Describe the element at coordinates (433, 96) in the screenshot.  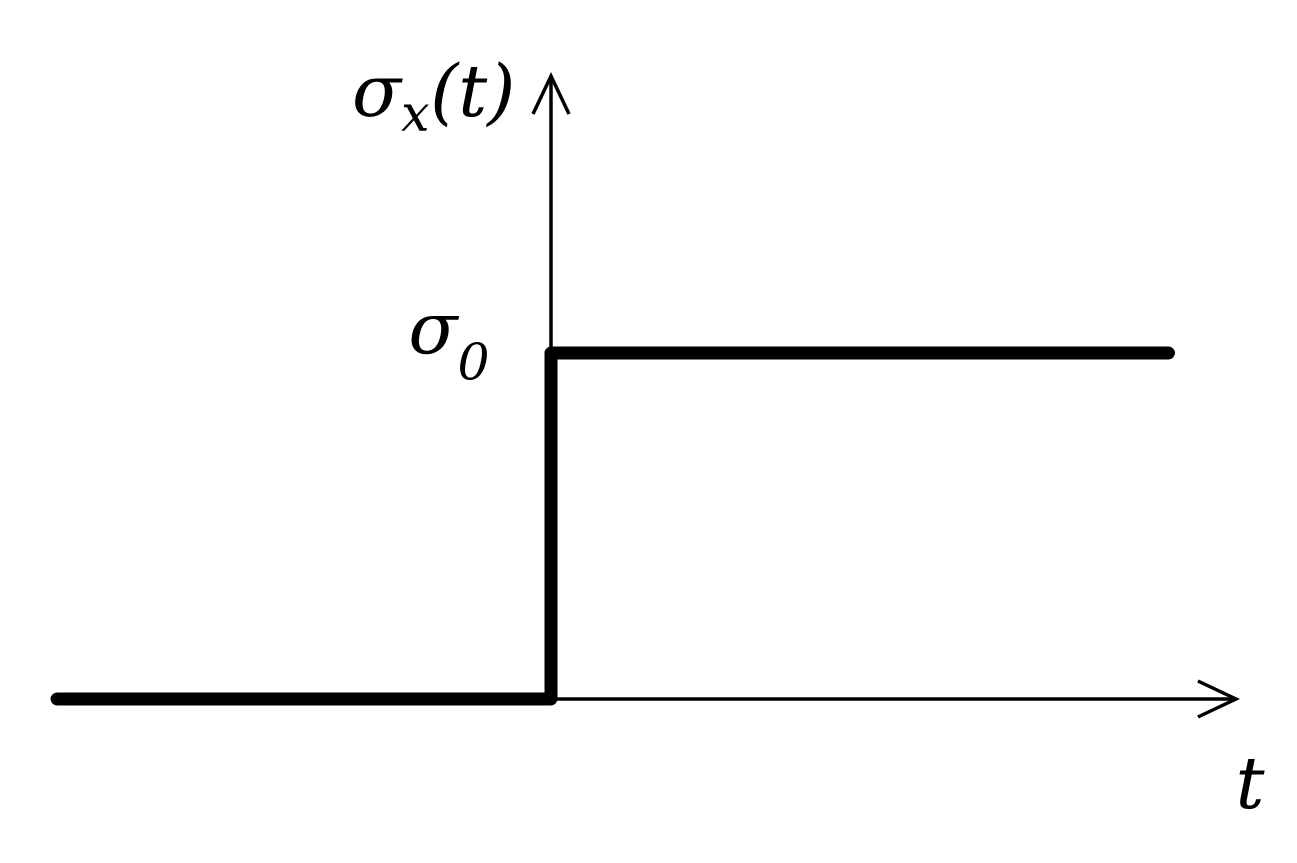
I see `y-axis-title: σ$_{x}$(t)` at that location.